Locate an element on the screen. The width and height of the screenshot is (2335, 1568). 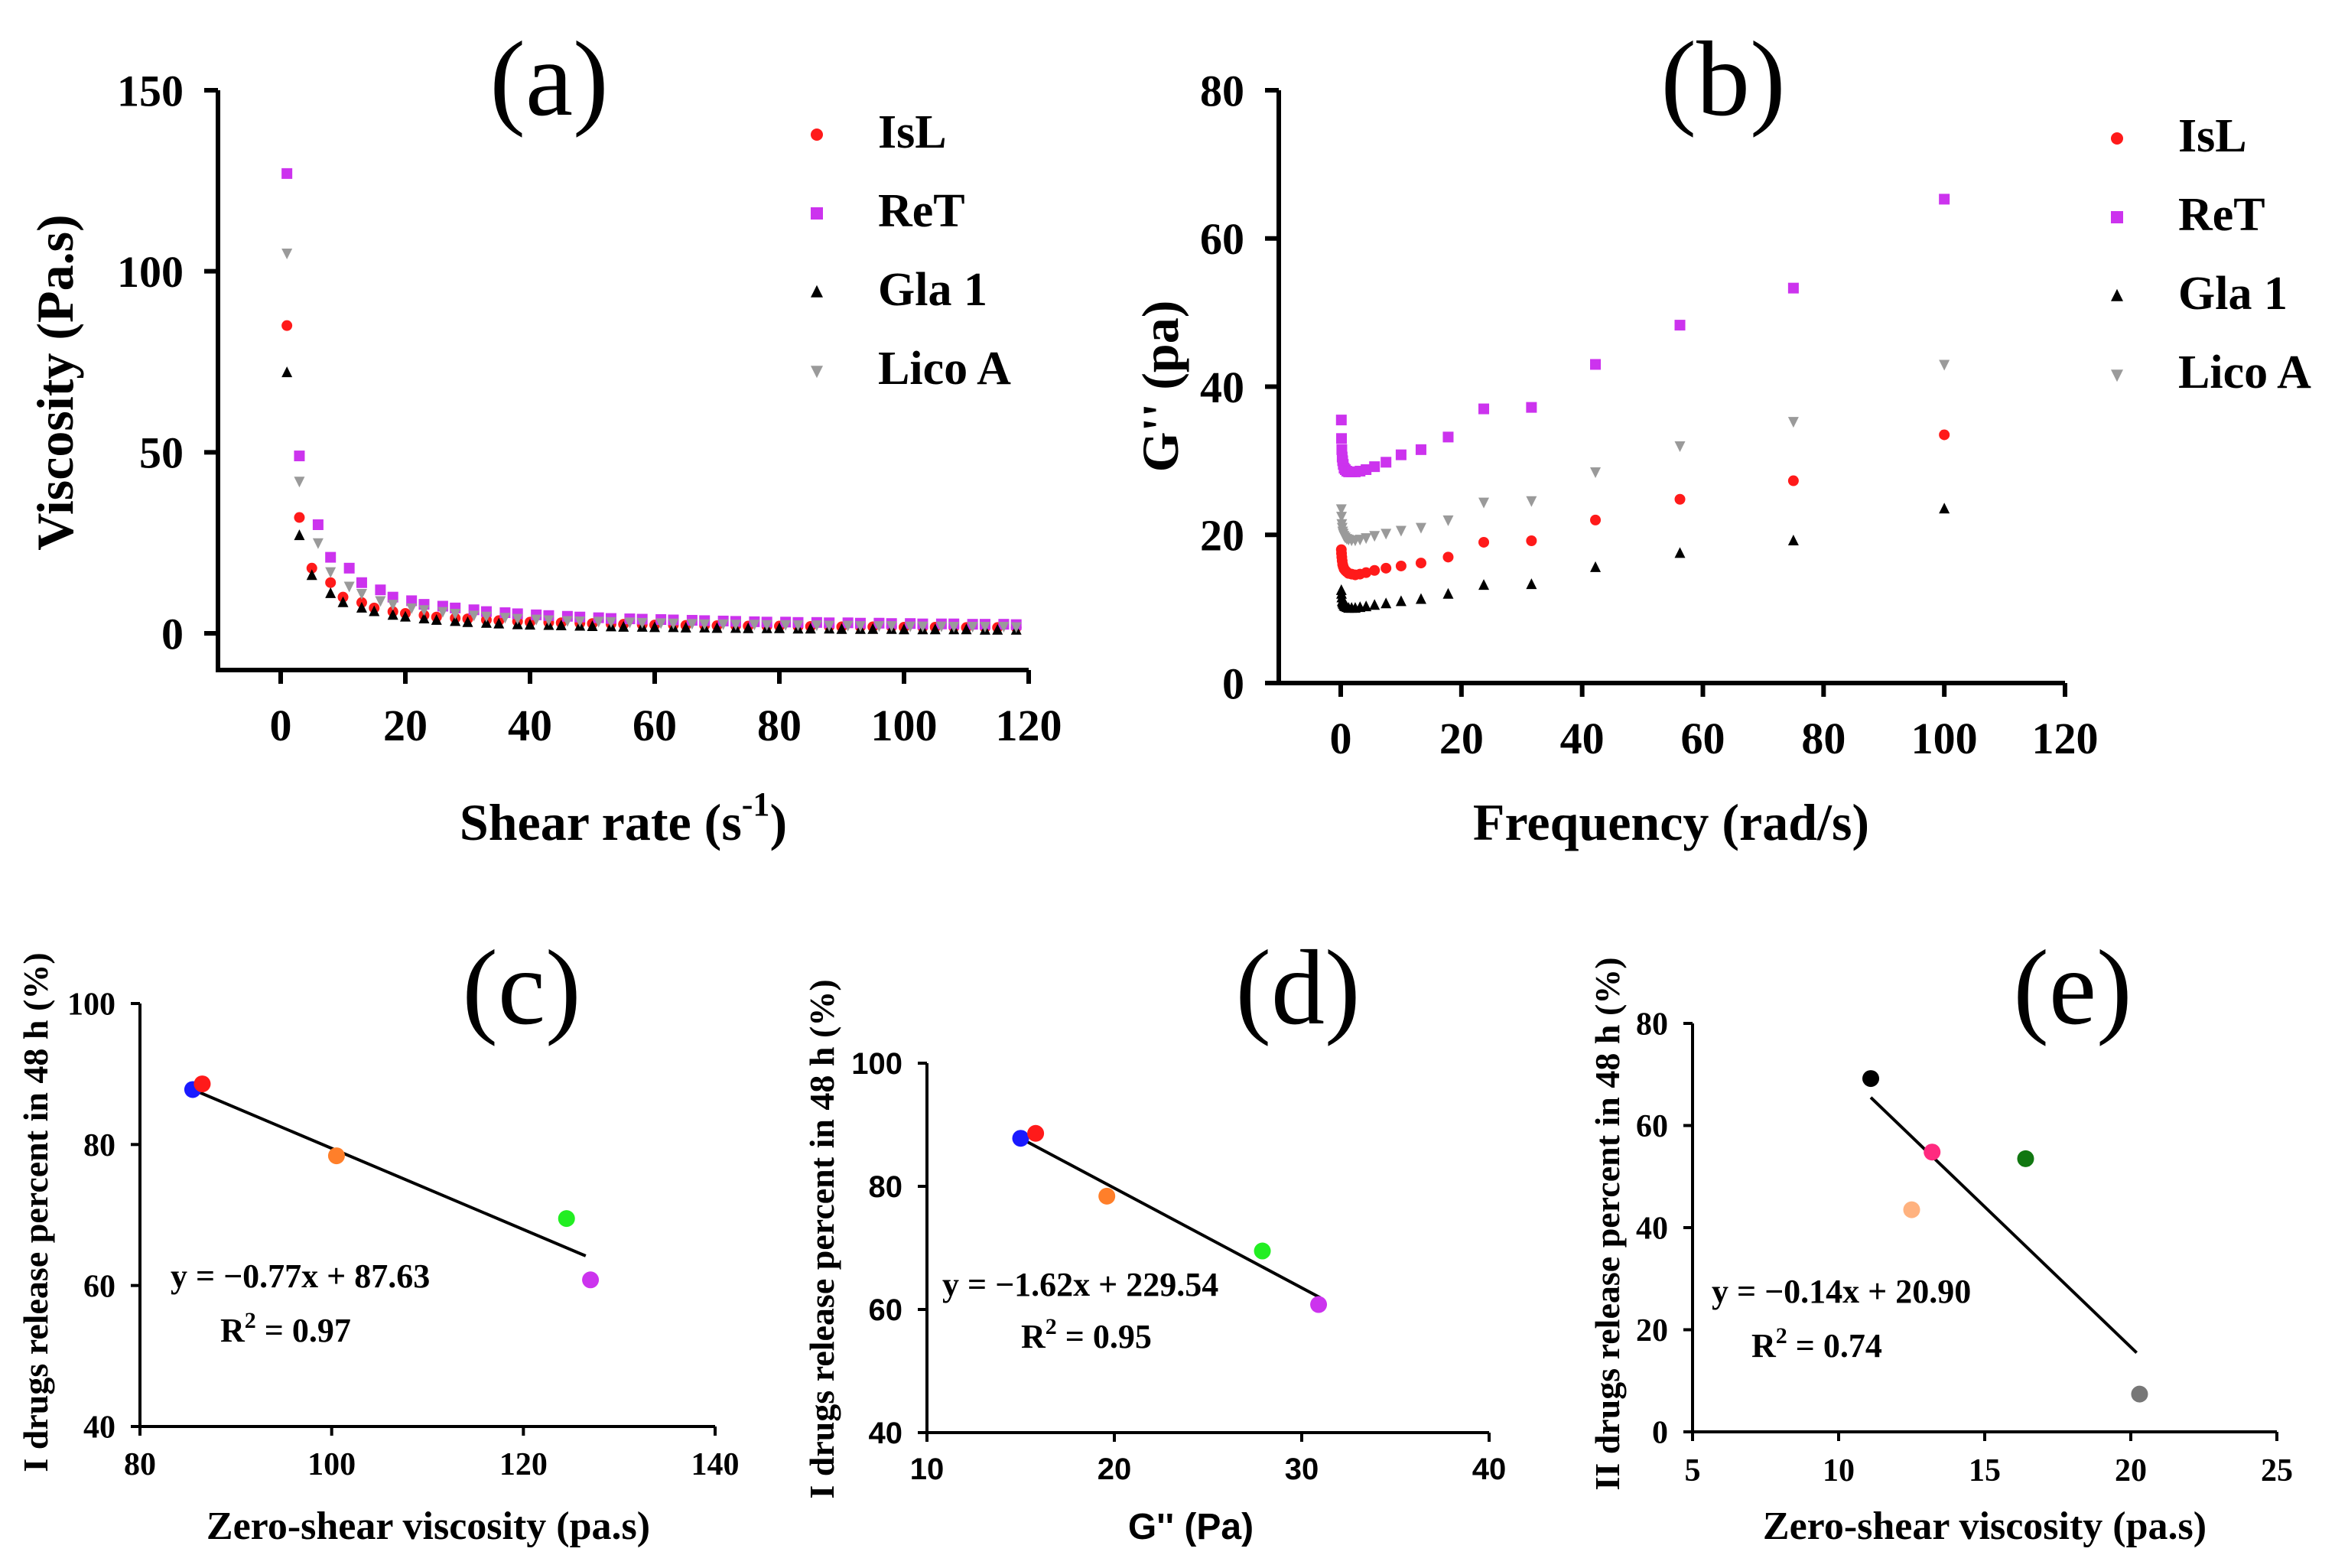
panel-a-x-tick-label: 60 is located at coordinates (655, 726).